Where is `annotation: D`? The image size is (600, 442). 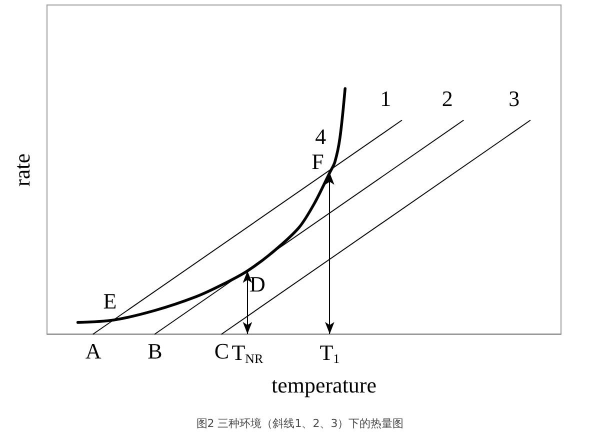
annotation: D is located at coordinates (258, 283).